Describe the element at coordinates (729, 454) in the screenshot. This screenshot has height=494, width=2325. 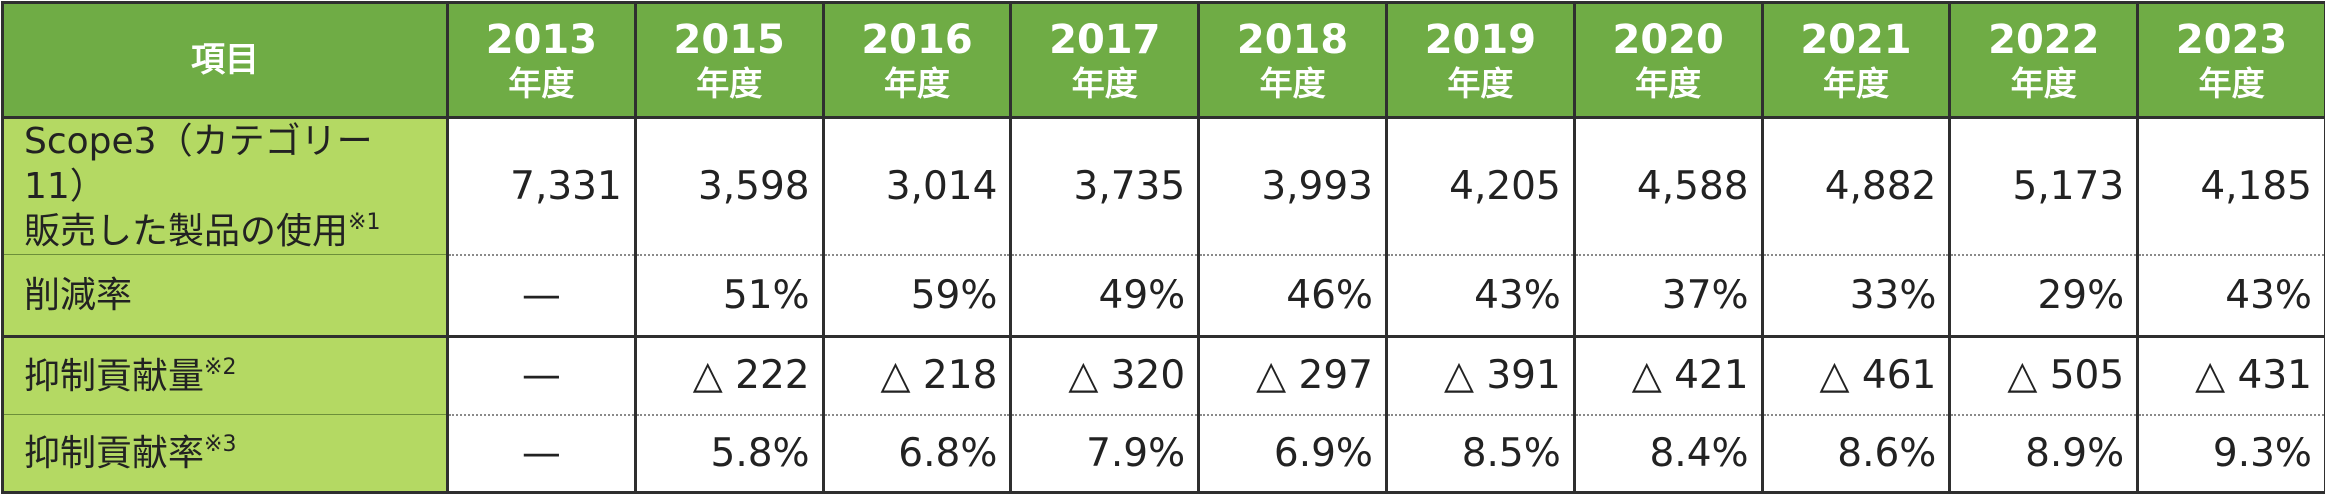
I see `table-cell: 5.8%` at that location.